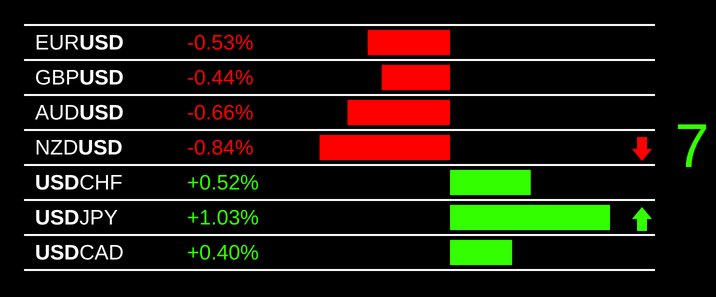 Image resolution: width=716 pixels, height=297 pixels. What do you see at coordinates (76, 218) in the screenshot?
I see `y-tick-label: USDJPY` at bounding box center [76, 218].